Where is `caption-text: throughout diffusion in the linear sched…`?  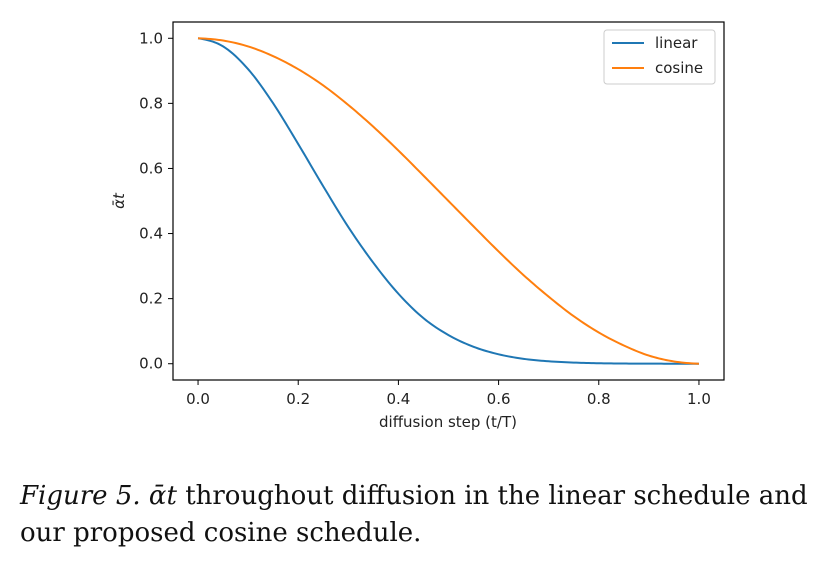
caption-text: throughout diffusion in the linear sched… is located at coordinates (414, 514).